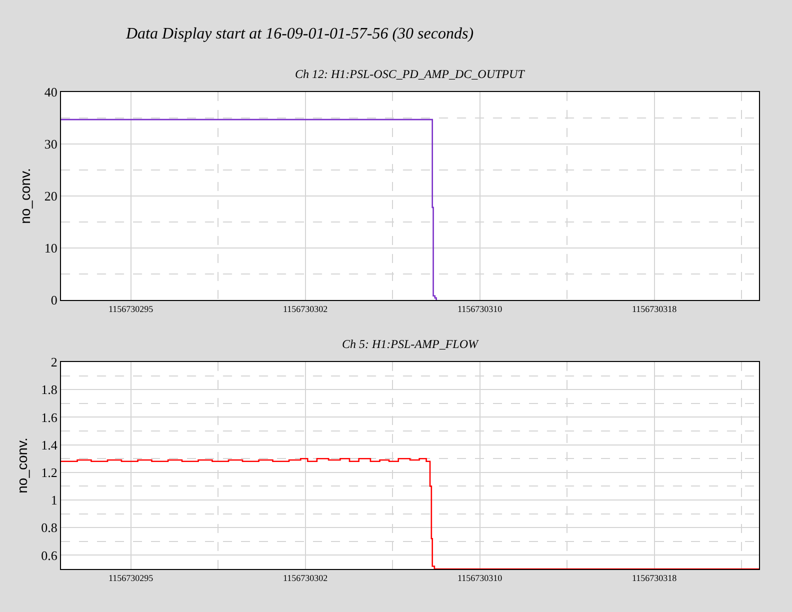  What do you see at coordinates (49, 472) in the screenshot?
I see `y-tick-label: 1.2` at bounding box center [49, 472].